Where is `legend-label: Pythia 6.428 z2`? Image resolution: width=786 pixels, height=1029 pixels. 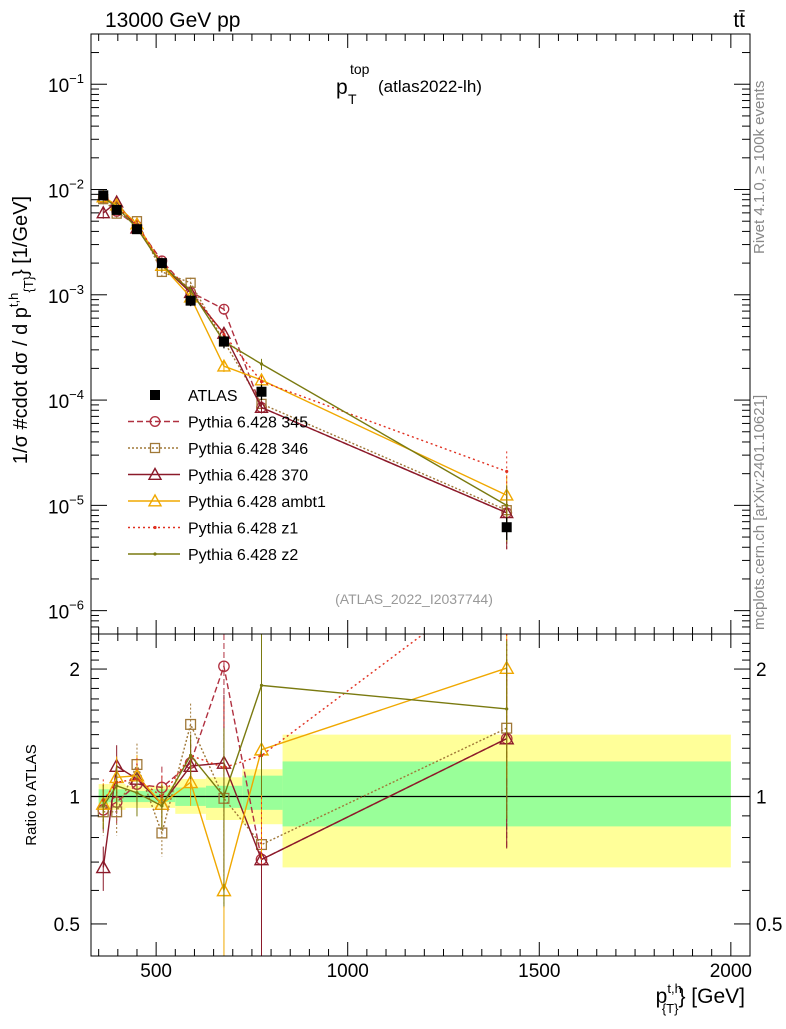
legend-label: Pythia 6.428 z2 is located at coordinates (243, 555).